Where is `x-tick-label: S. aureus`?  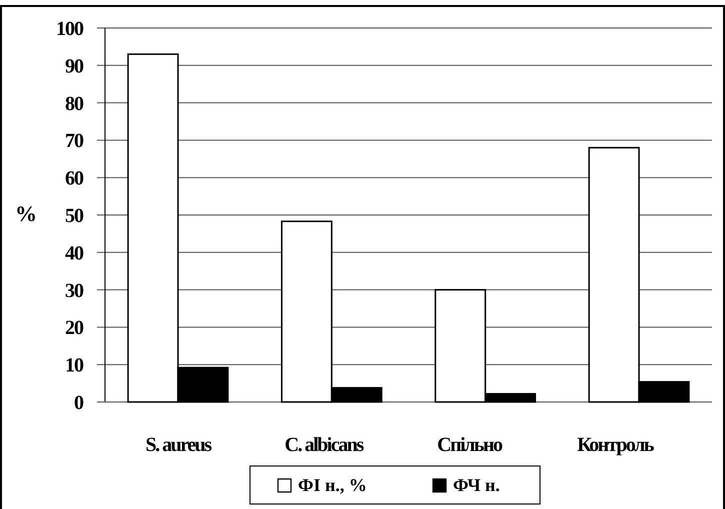
x-tick-label: S. aureus is located at coordinates (178, 445).